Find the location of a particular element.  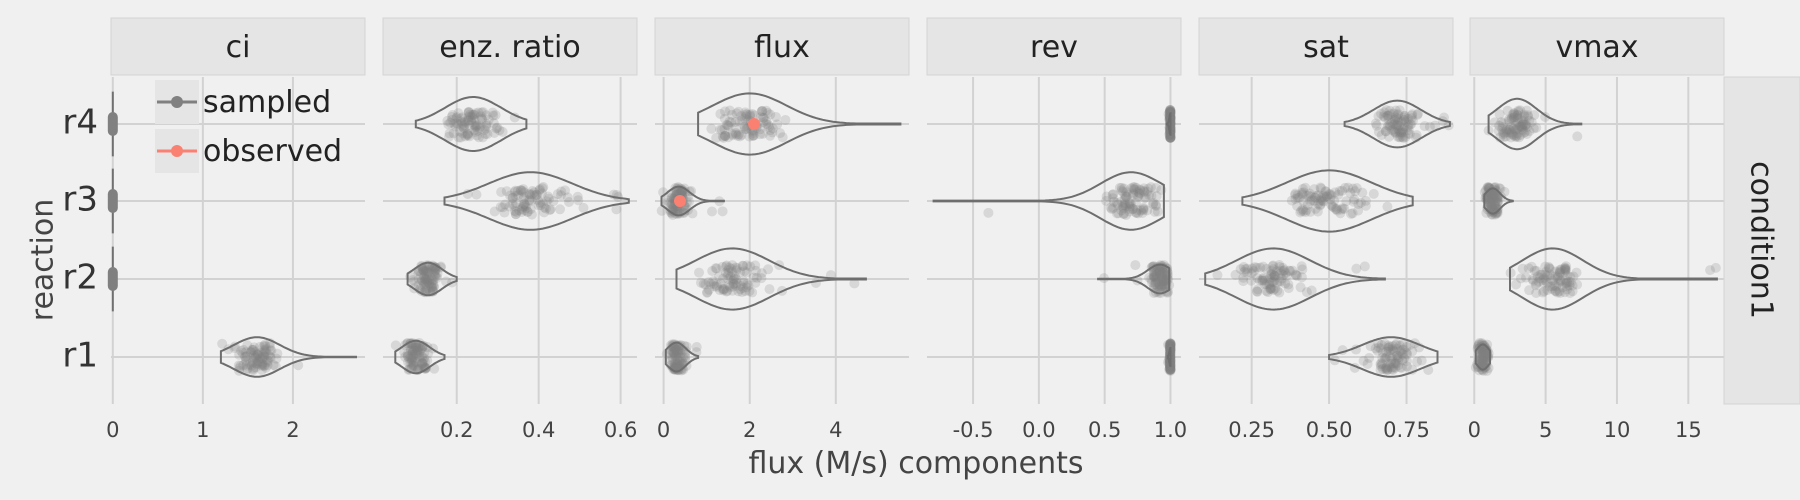

violin-outline is located at coordinates (682, 357).